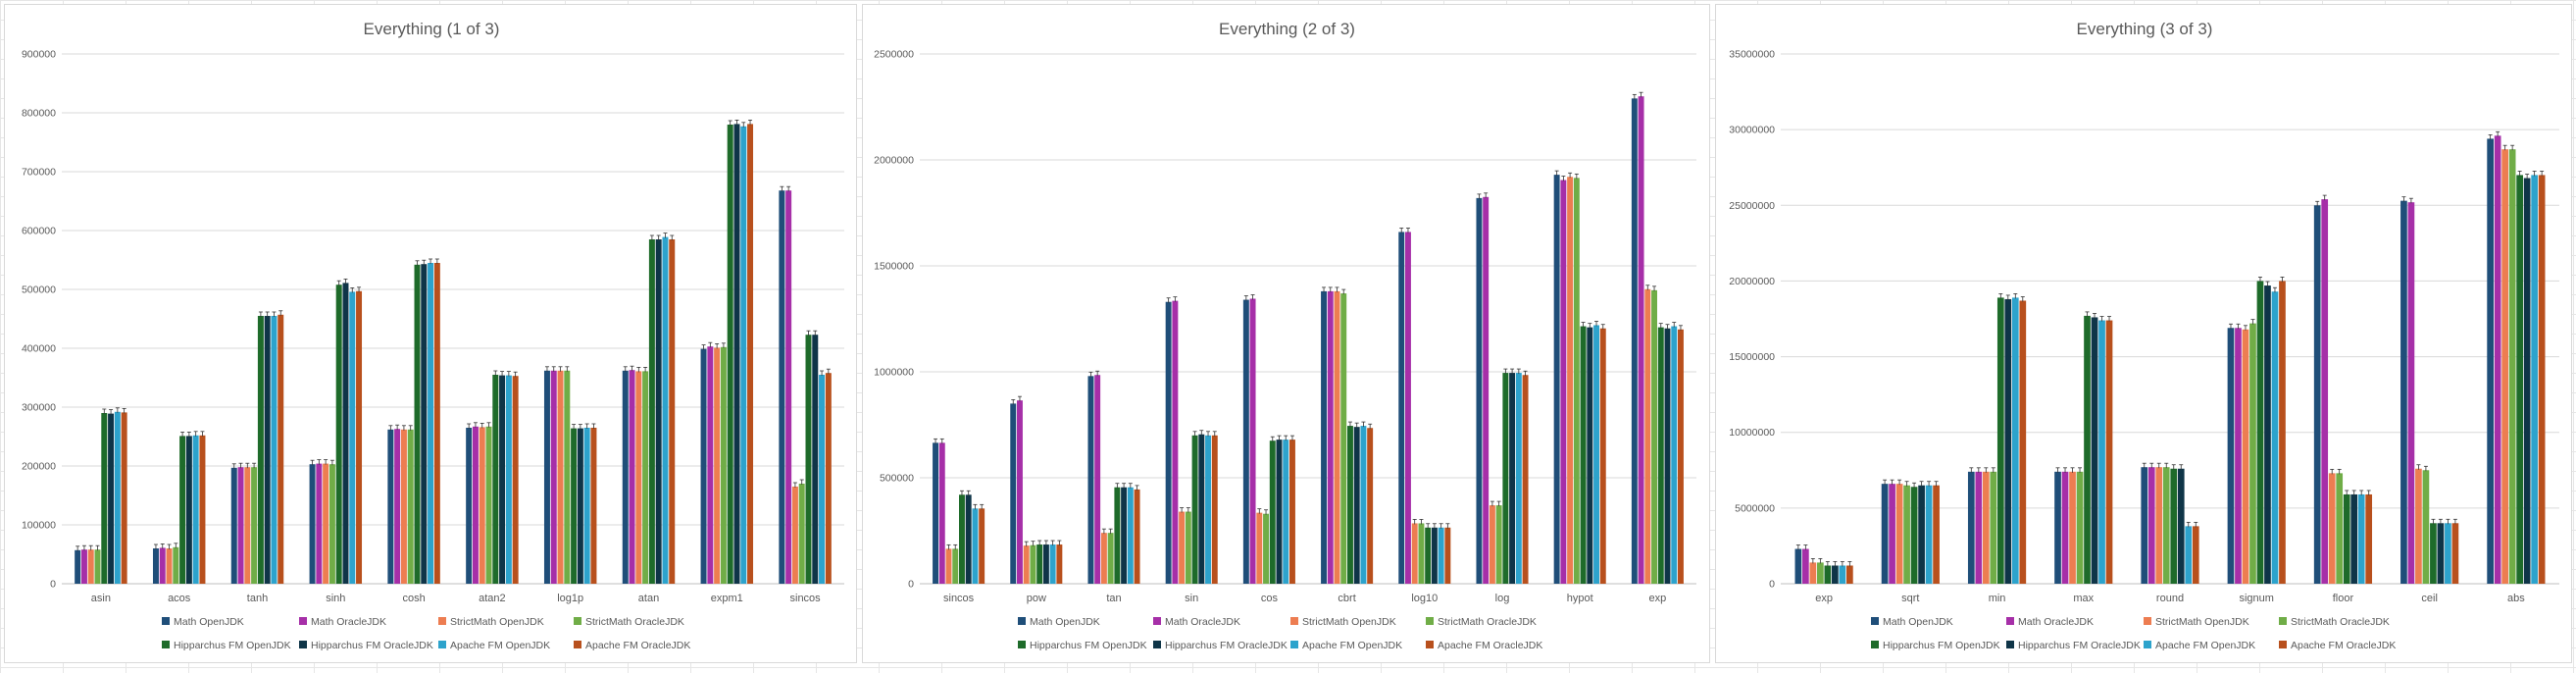 This screenshot has height=673, width=2576. What do you see at coordinates (1370, 506) in the screenshot?
I see `bar-cbrt-apache-fm-oraclejdk` at bounding box center [1370, 506].